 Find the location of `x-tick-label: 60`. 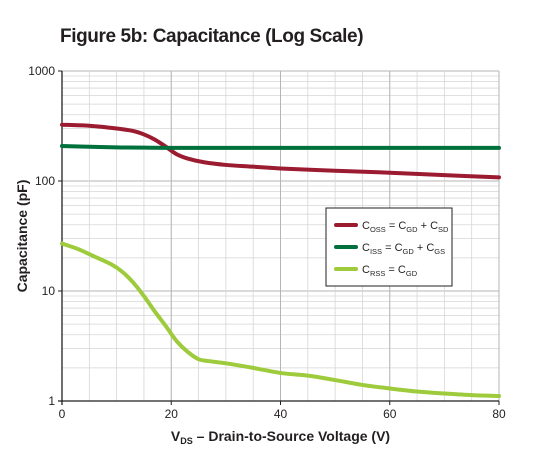

x-tick-label: 60 is located at coordinates (390, 414).